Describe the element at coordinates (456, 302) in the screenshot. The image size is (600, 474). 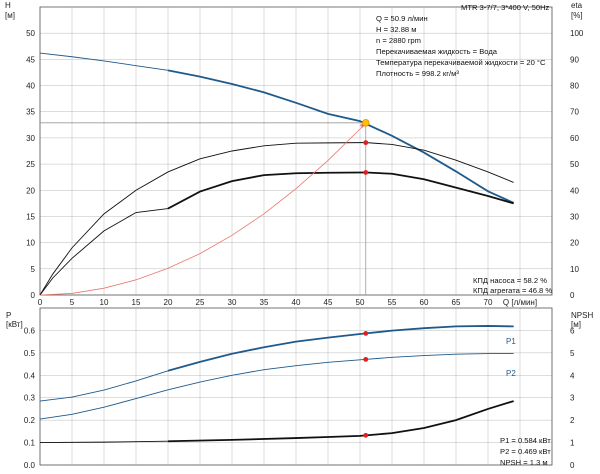
I see `x-tick-label: 65` at that location.